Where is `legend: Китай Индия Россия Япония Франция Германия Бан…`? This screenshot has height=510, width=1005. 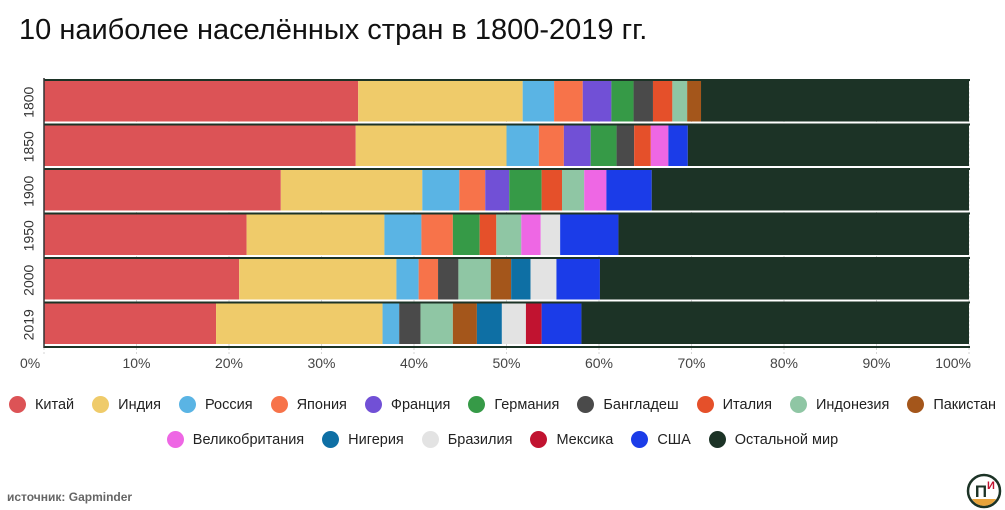
legend: Китай Индия Россия Япония Франция Германия Бан… is located at coordinates (502, 427).